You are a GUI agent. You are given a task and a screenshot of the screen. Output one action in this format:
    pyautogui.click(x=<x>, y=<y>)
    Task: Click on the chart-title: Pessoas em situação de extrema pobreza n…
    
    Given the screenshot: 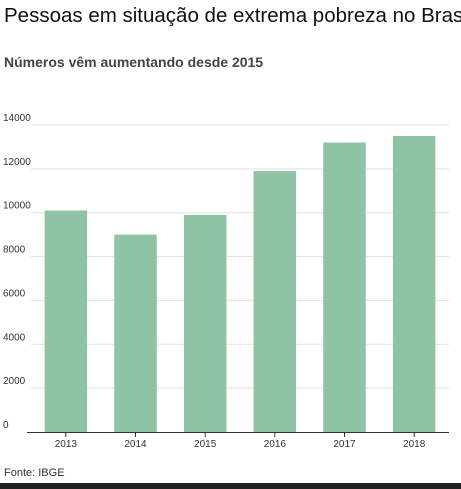 What is the action you would take?
    pyautogui.click(x=232, y=15)
    